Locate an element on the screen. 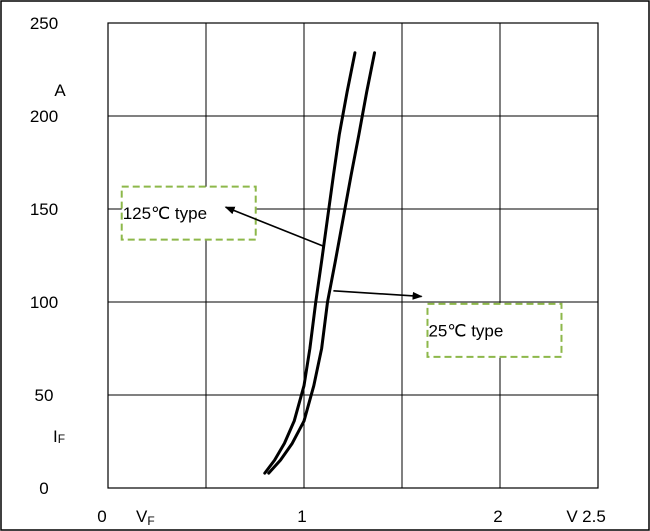 The image size is (650, 531). x-axis-symbol: VF is located at coordinates (145, 517).